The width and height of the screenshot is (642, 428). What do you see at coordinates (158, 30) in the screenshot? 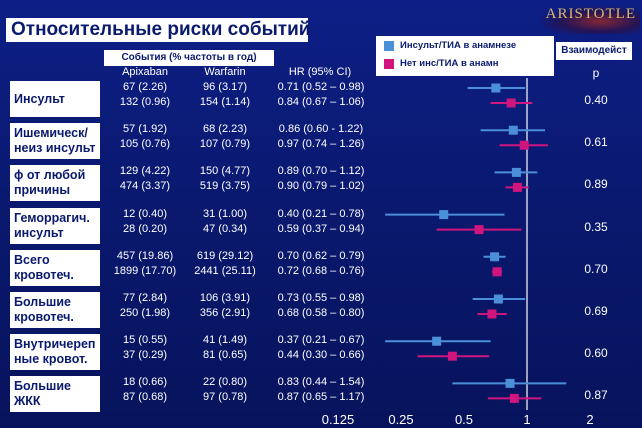
I see `page-title: Относительные риски событий` at bounding box center [158, 30].